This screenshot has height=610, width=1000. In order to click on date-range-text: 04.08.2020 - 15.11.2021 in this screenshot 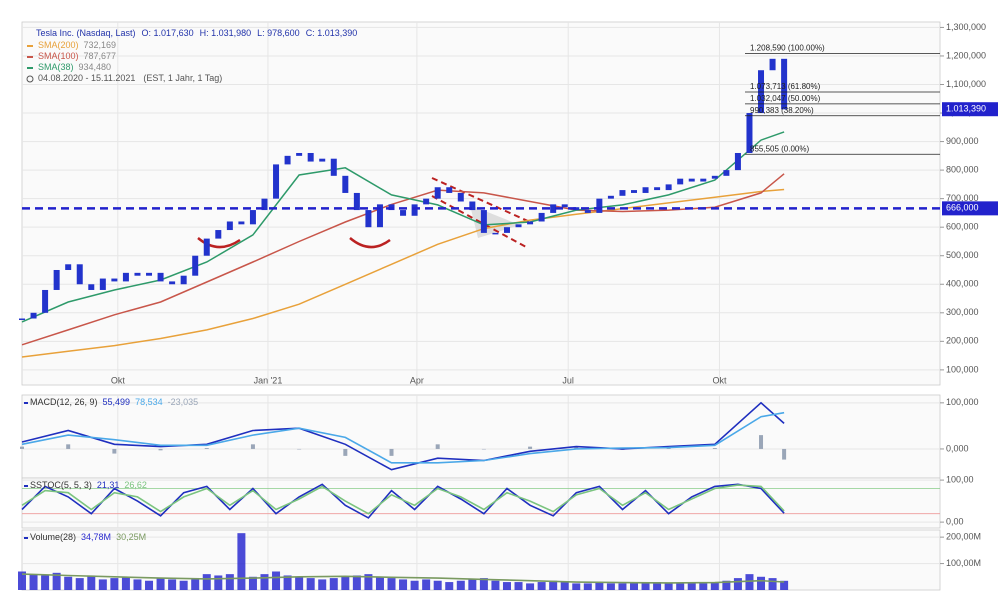, I will do `click(86, 78)`.